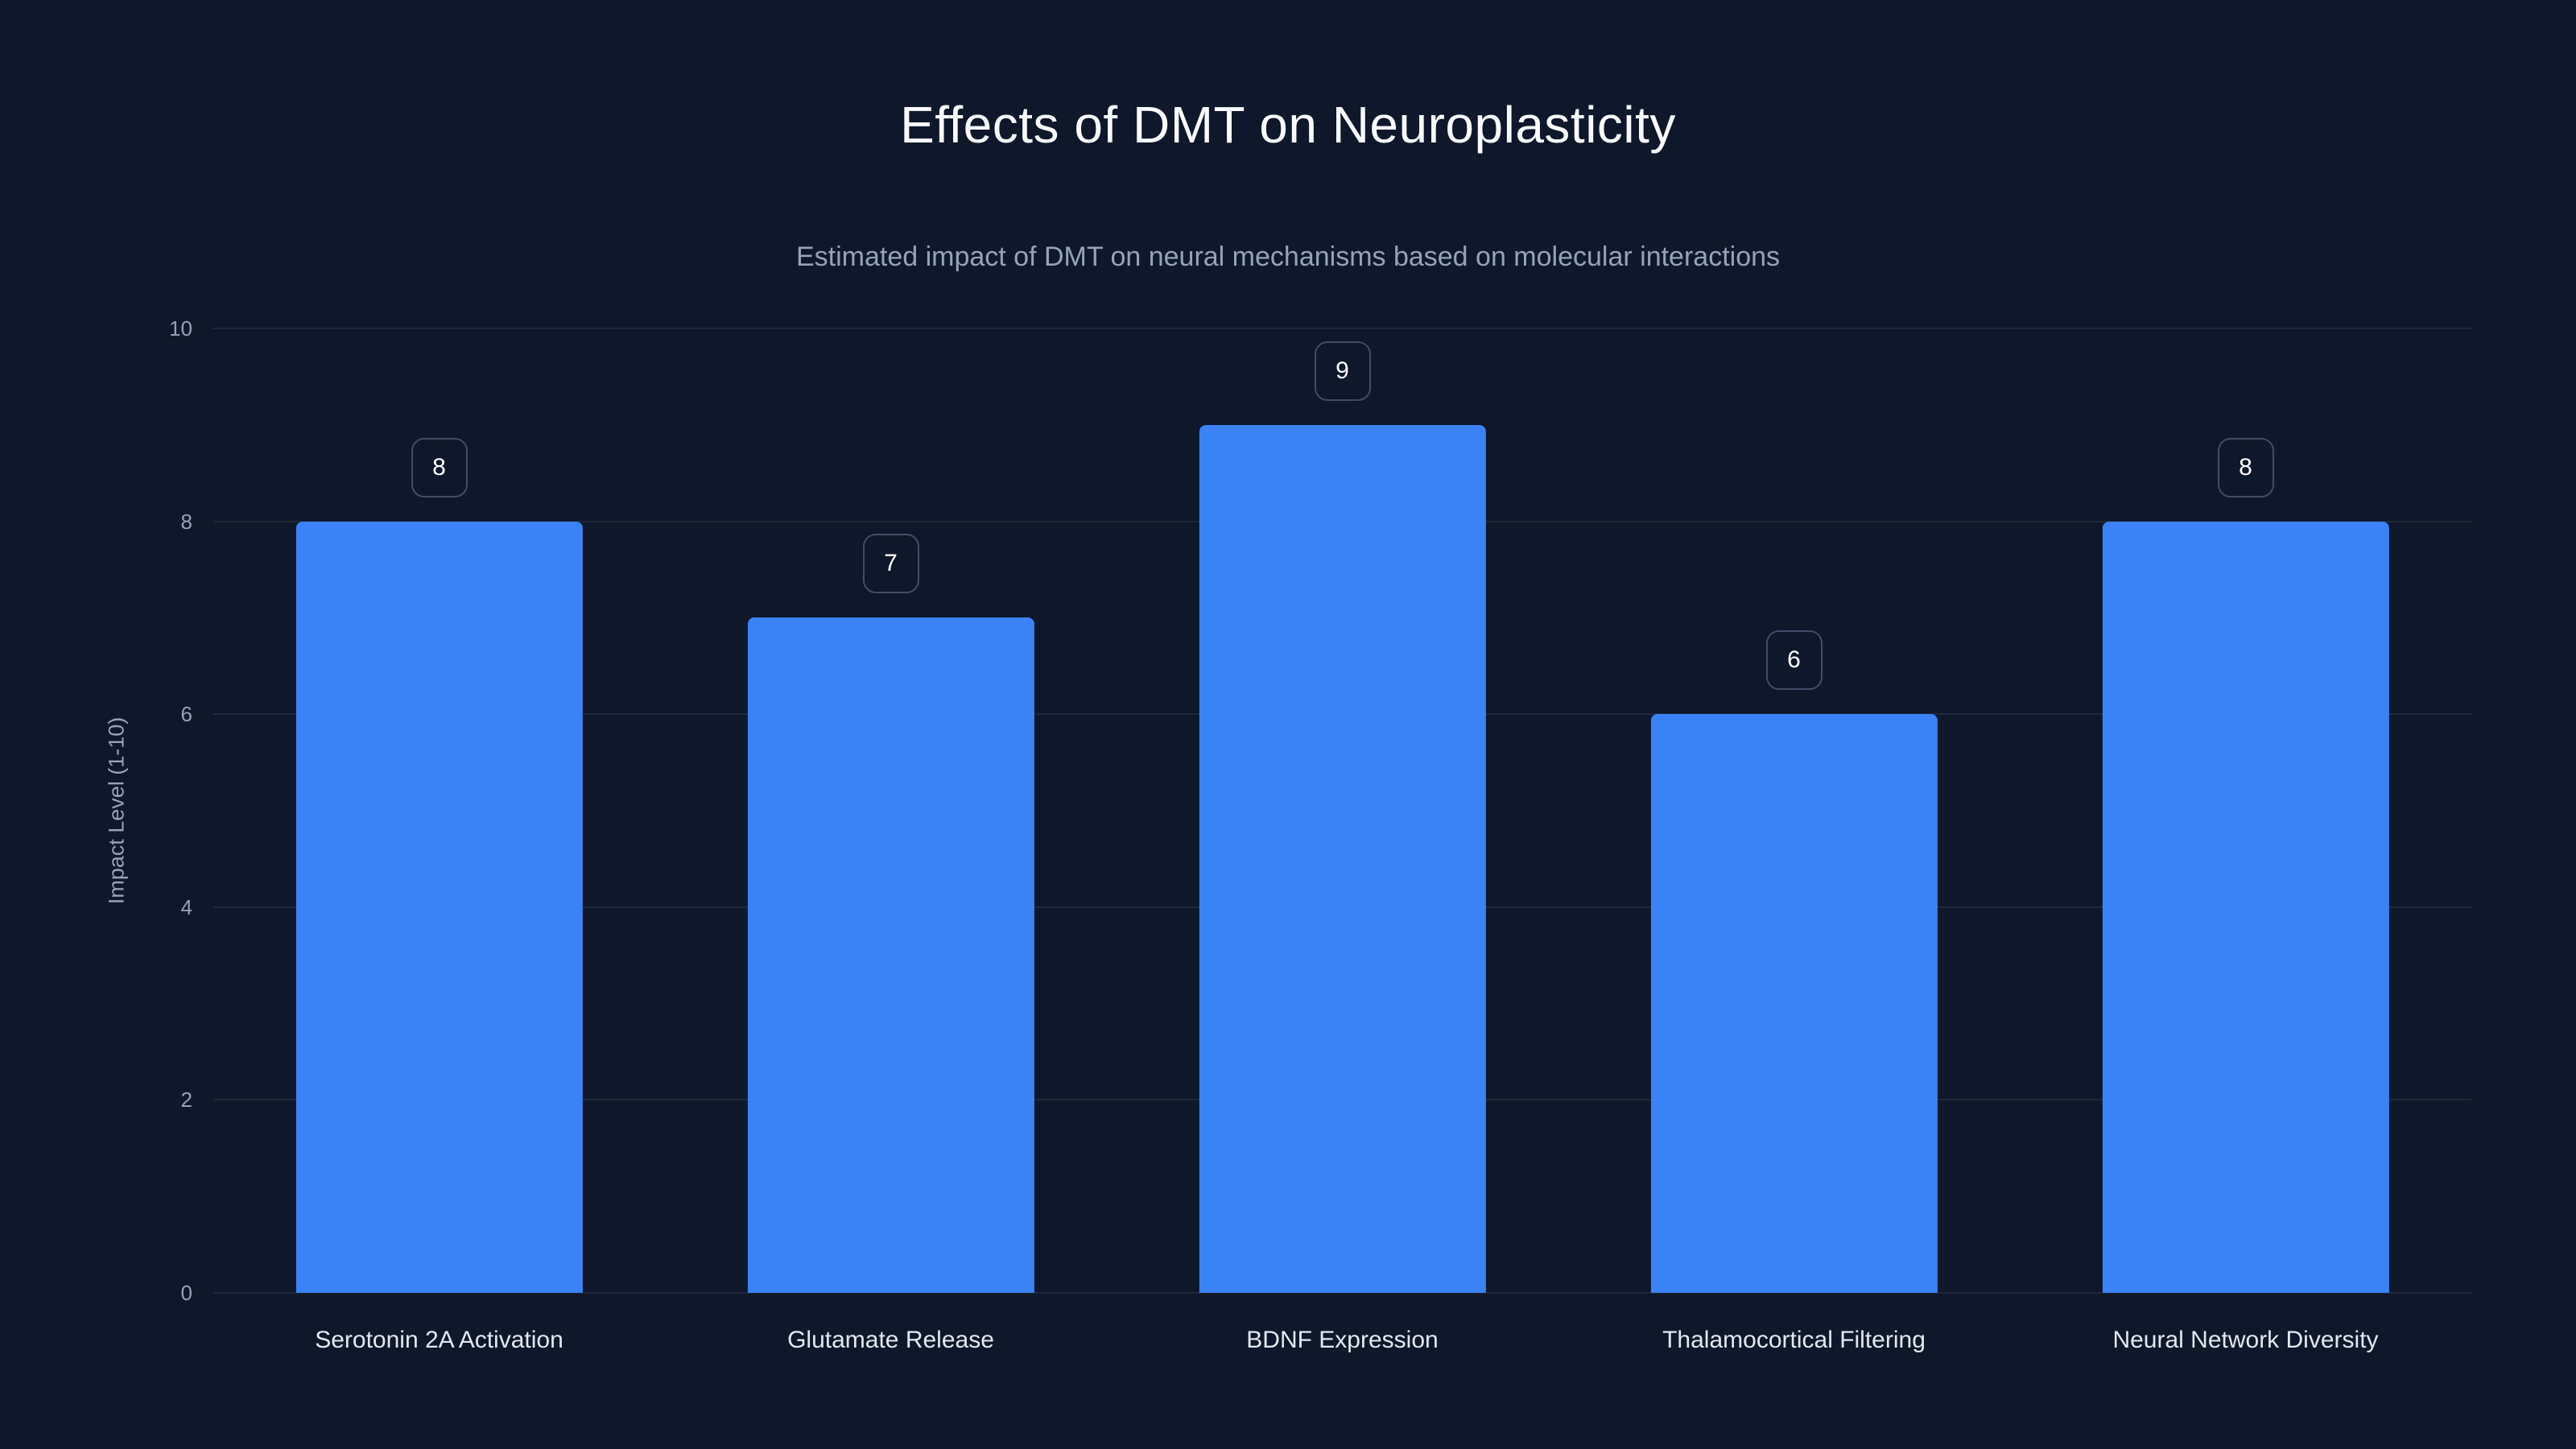  I want to click on category-label-glutamate-release: Glutamate Release, so click(890, 1340).